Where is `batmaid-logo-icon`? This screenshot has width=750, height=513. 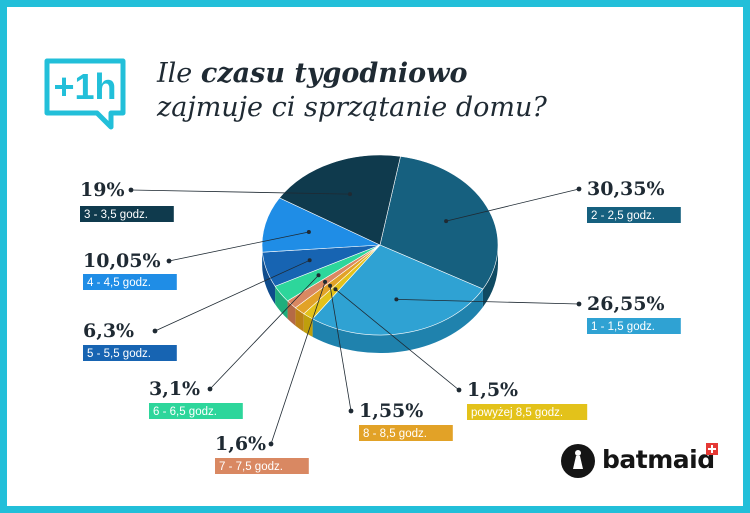 batmaid-logo-icon is located at coordinates (578, 461).